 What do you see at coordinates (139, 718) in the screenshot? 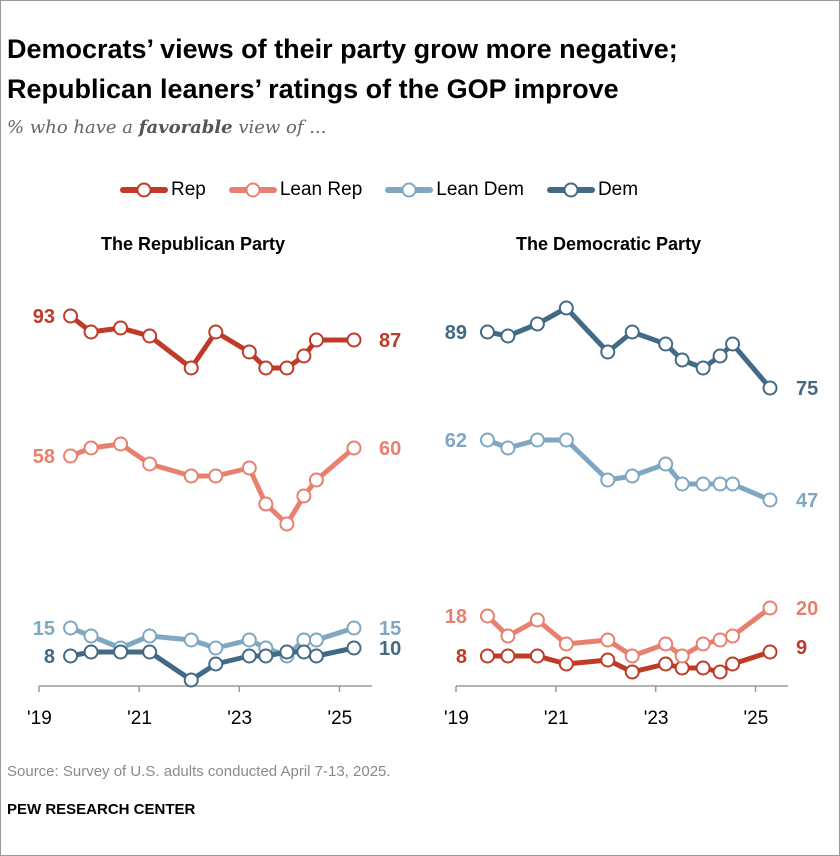
I see `x-tick-label: '21` at bounding box center [139, 718].